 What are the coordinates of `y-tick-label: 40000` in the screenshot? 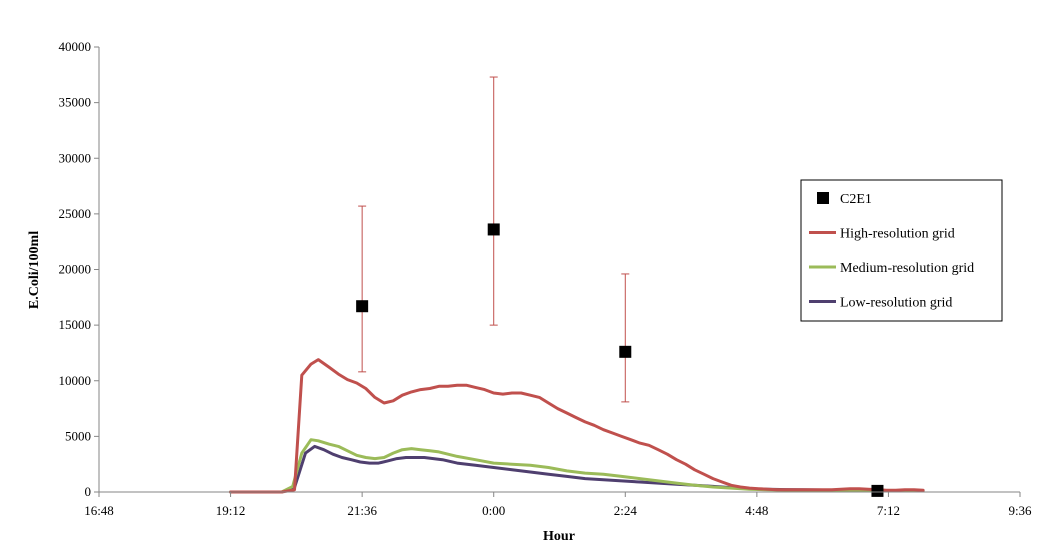 It's located at (75, 46).